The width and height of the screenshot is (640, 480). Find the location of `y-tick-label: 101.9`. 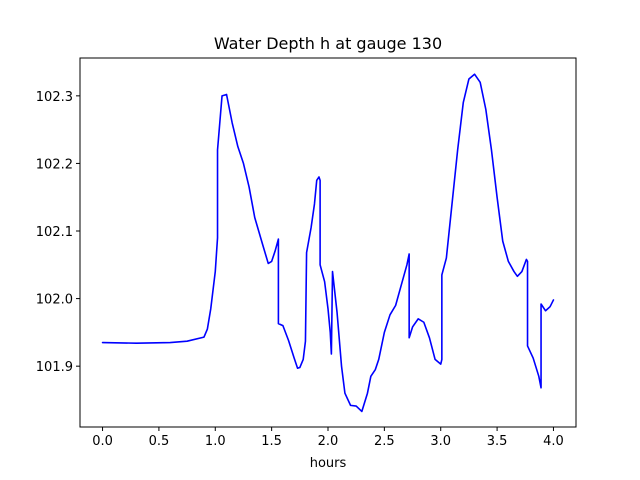

y-tick-label: 101.9 is located at coordinates (54, 367).